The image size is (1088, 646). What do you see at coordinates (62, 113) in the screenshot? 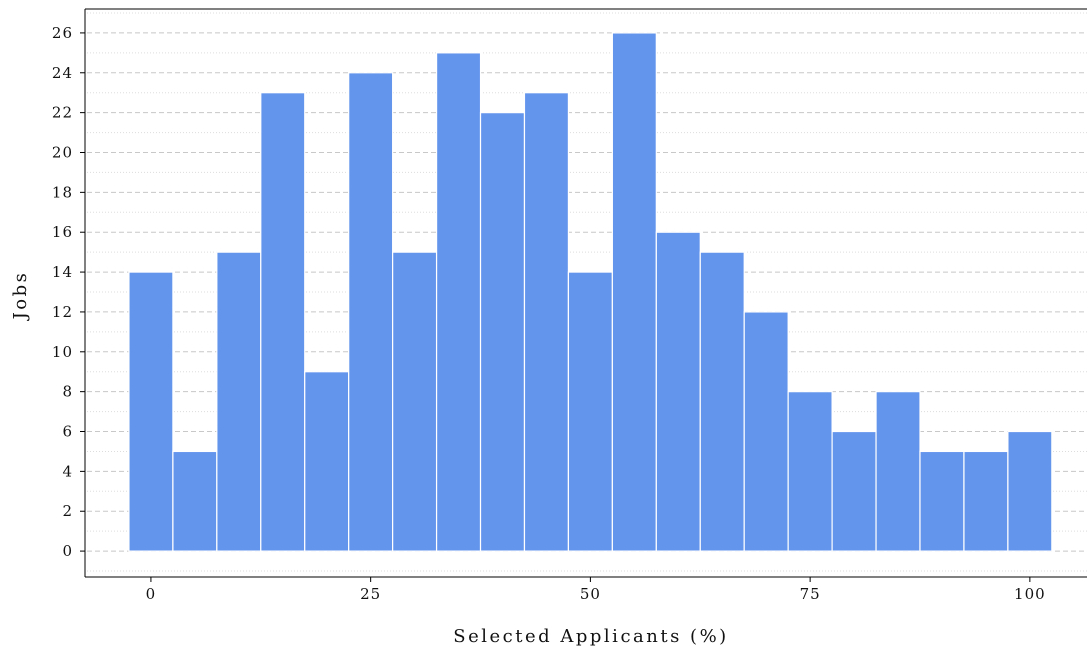
I see `y-tick-label: 22` at bounding box center [62, 113].